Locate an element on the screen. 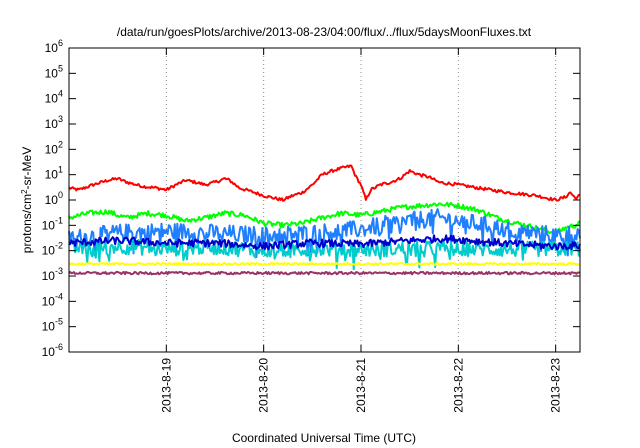 This screenshot has width=640, height=448. x-tick-label: 2013-8-22 is located at coordinates (458, 385).